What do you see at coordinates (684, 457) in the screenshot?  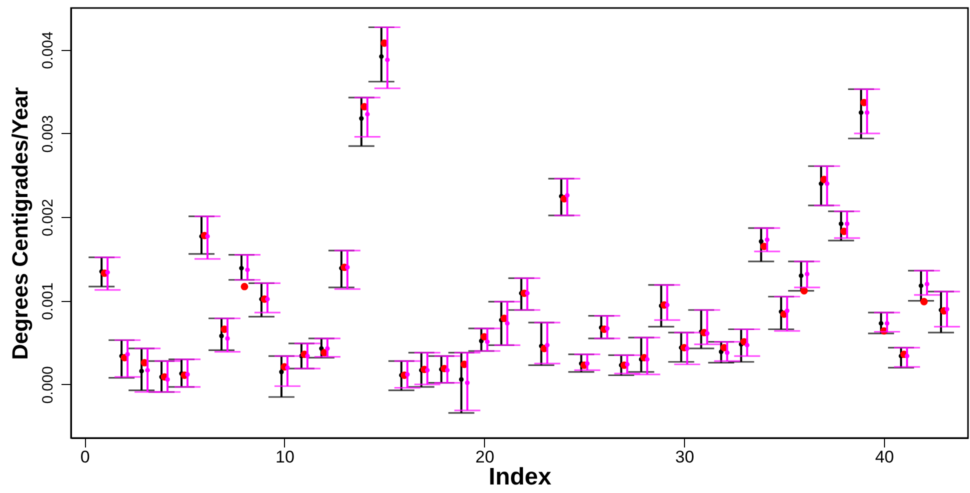 I see `x-tick-label: 30` at bounding box center [684, 457].